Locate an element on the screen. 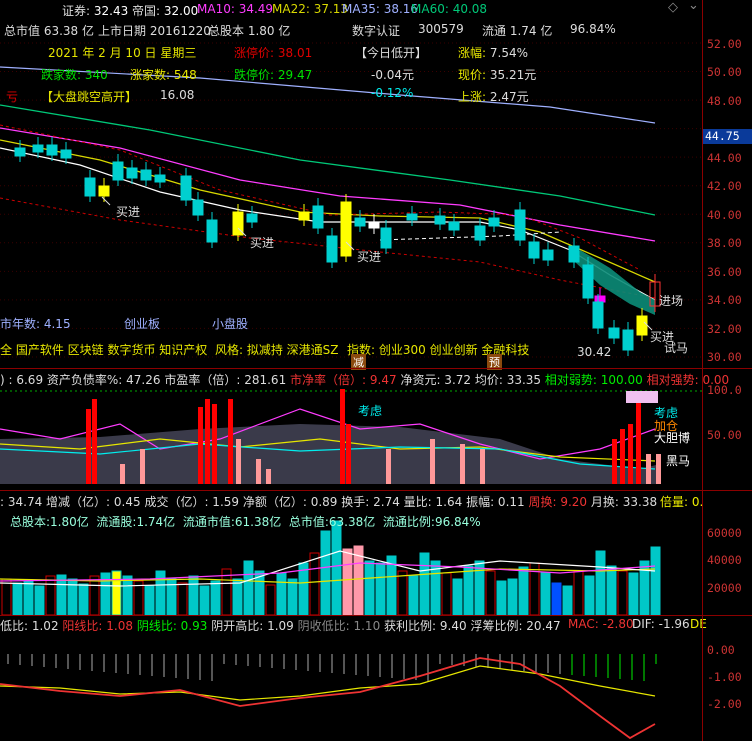  volume-ma is located at coordinates (328, 576).